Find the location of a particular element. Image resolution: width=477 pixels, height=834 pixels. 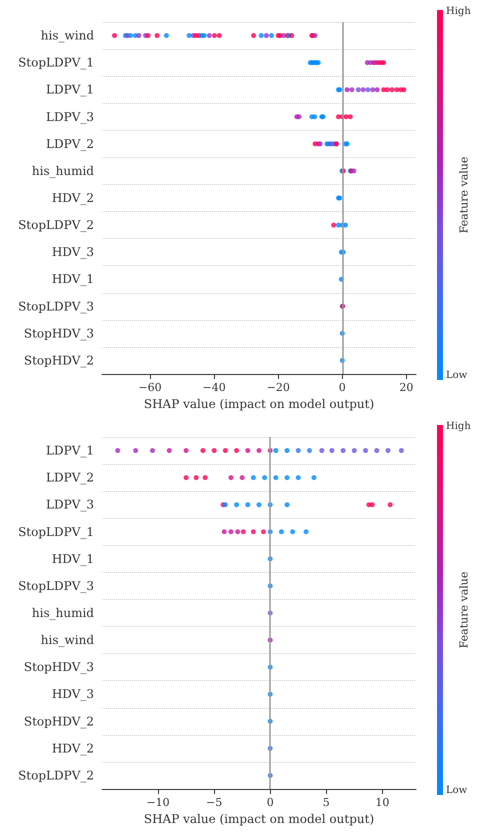

x-tick-label: −60 is located at coordinates (150, 387).